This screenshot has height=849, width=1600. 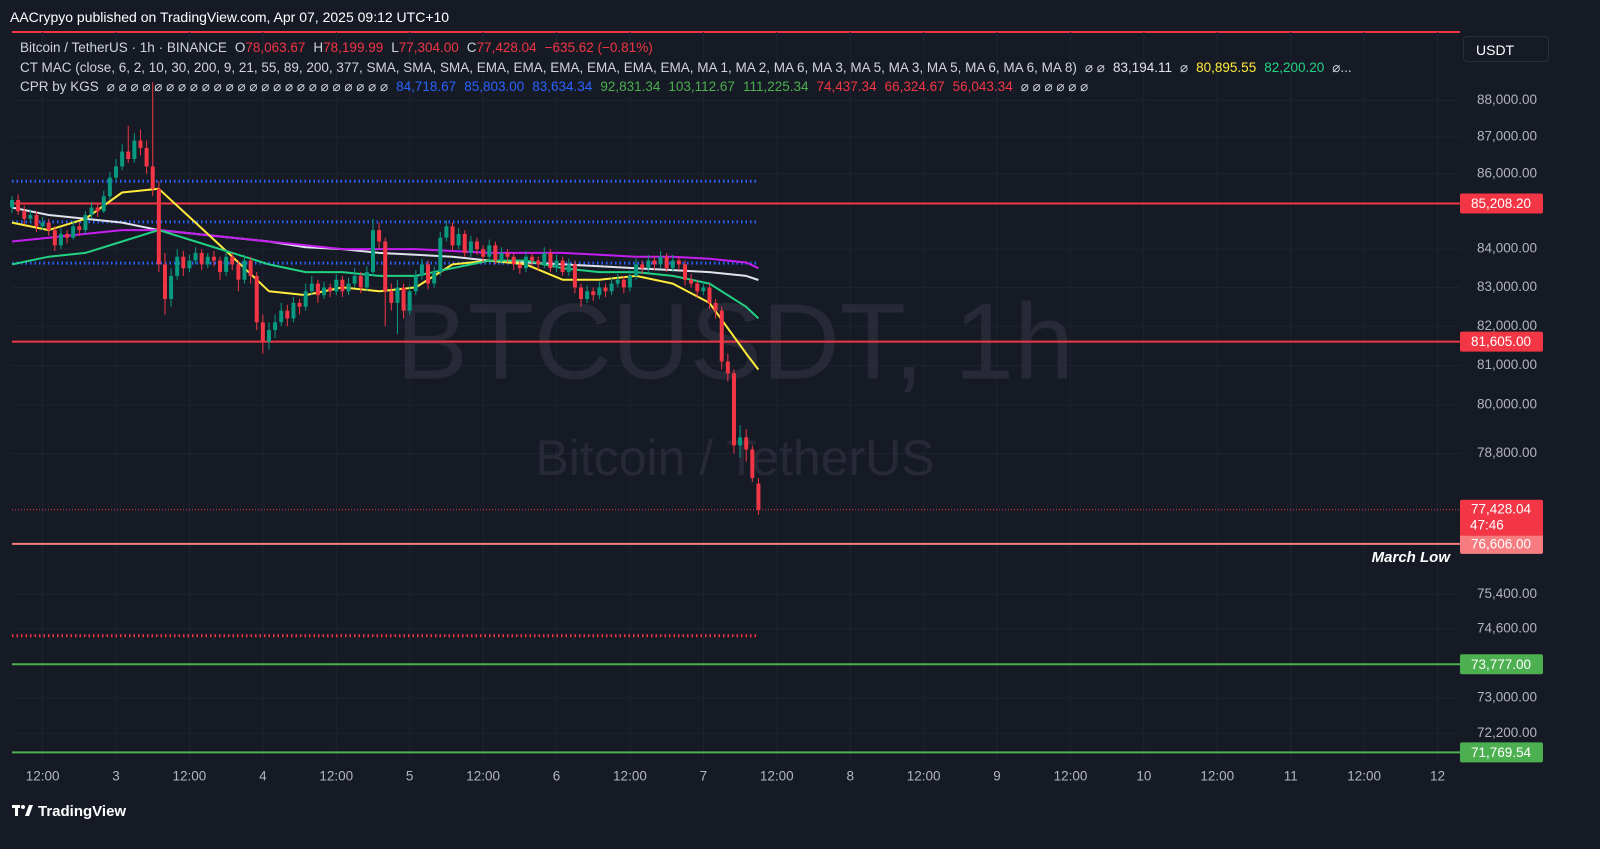 What do you see at coordinates (82, 811) in the screenshot?
I see `brand: TradingView` at bounding box center [82, 811].